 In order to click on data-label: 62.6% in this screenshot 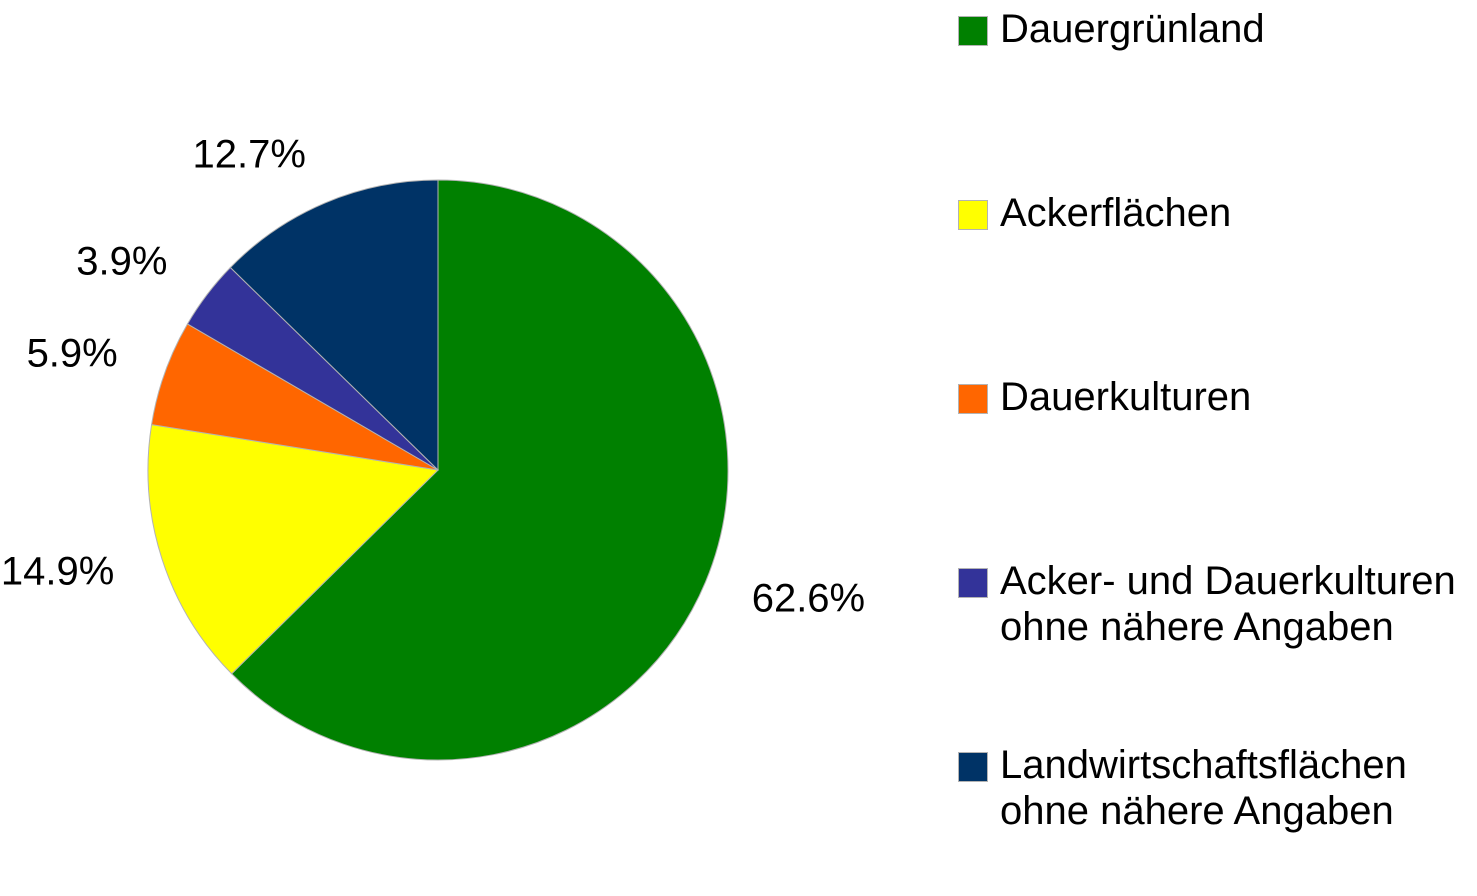, I will do `click(808, 599)`.